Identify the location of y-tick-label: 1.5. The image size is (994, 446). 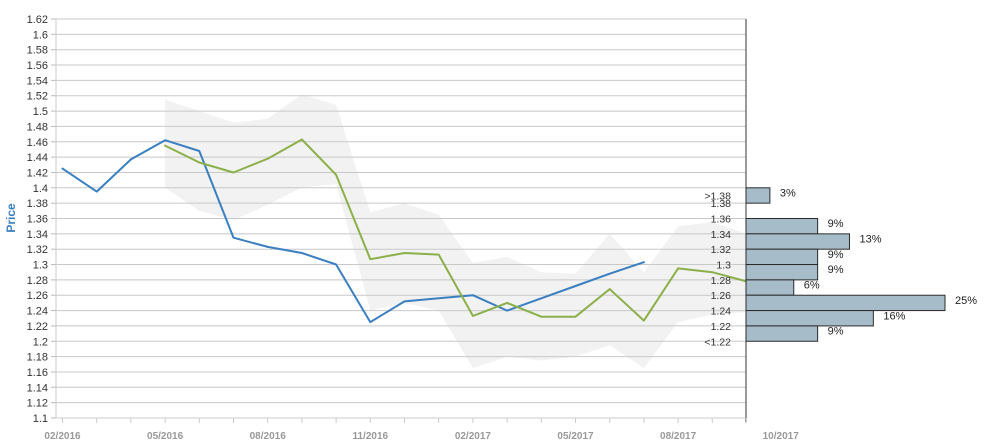
(40, 112).